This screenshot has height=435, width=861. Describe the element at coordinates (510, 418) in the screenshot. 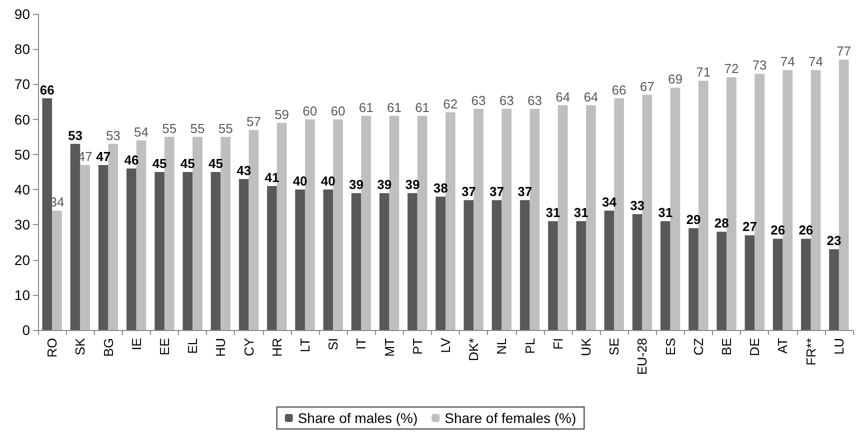

I see `legend-label: Share of females (%)` at that location.